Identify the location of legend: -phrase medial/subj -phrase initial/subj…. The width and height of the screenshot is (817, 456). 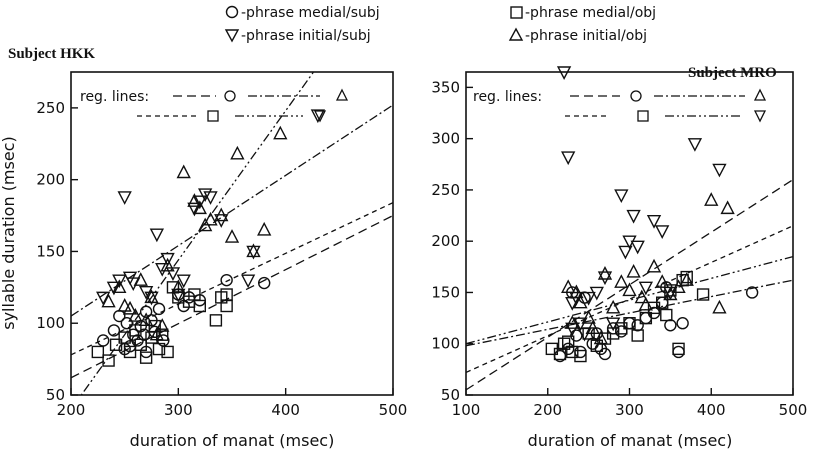
(440, 24).